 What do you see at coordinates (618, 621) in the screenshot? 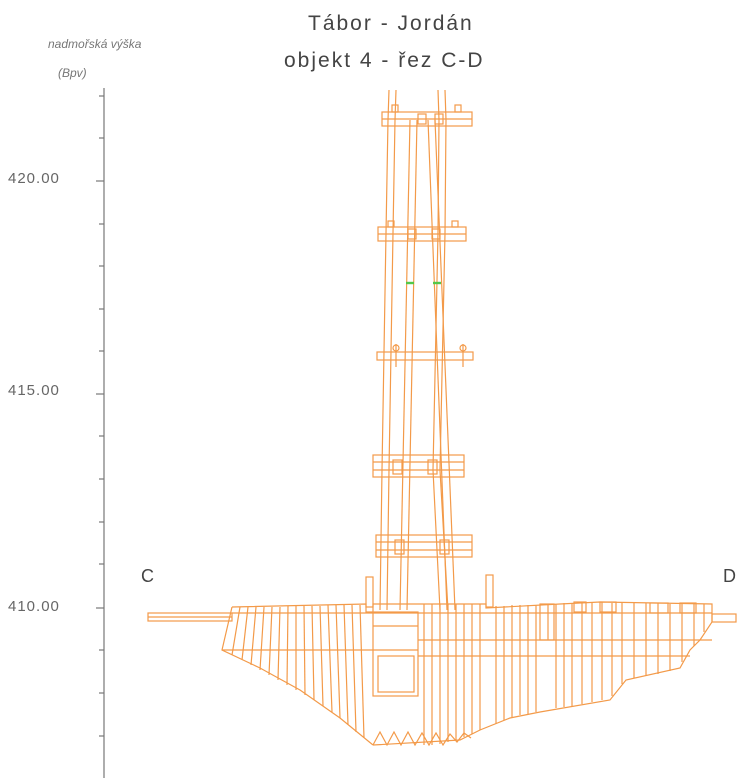
I see `foundation-steps` at bounding box center [618, 621].